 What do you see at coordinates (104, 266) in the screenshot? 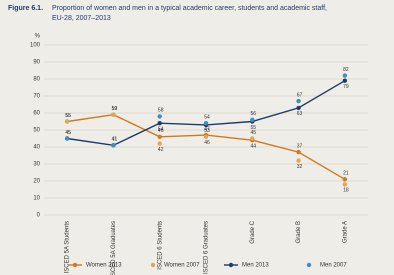
I see `legend-label: Women 2013` at bounding box center [104, 266].